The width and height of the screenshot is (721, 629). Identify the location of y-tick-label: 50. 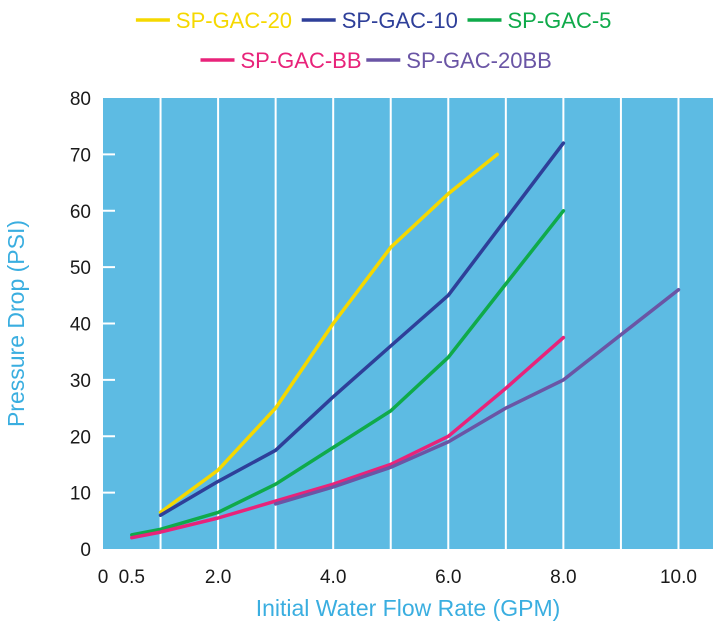
(80, 268).